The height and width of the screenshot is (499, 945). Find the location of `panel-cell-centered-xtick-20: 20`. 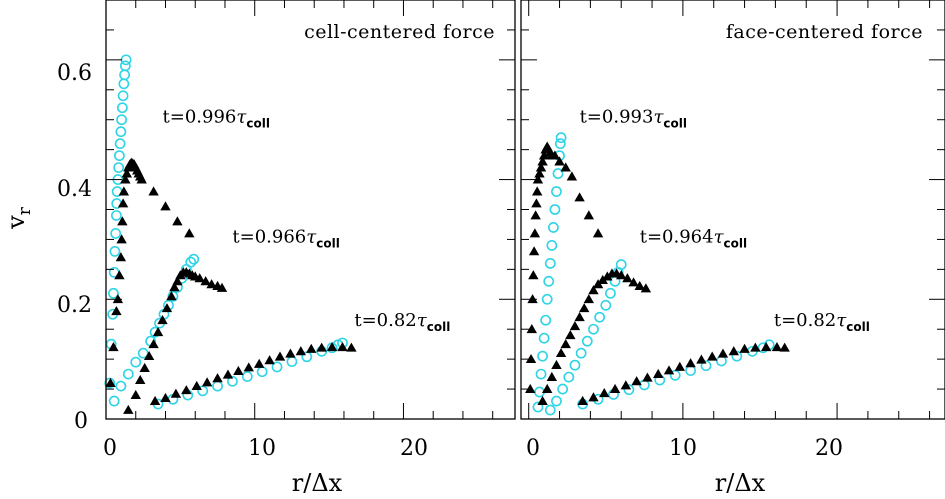

panel-cell-centered-xtick-20: 20 is located at coordinates (414, 448).